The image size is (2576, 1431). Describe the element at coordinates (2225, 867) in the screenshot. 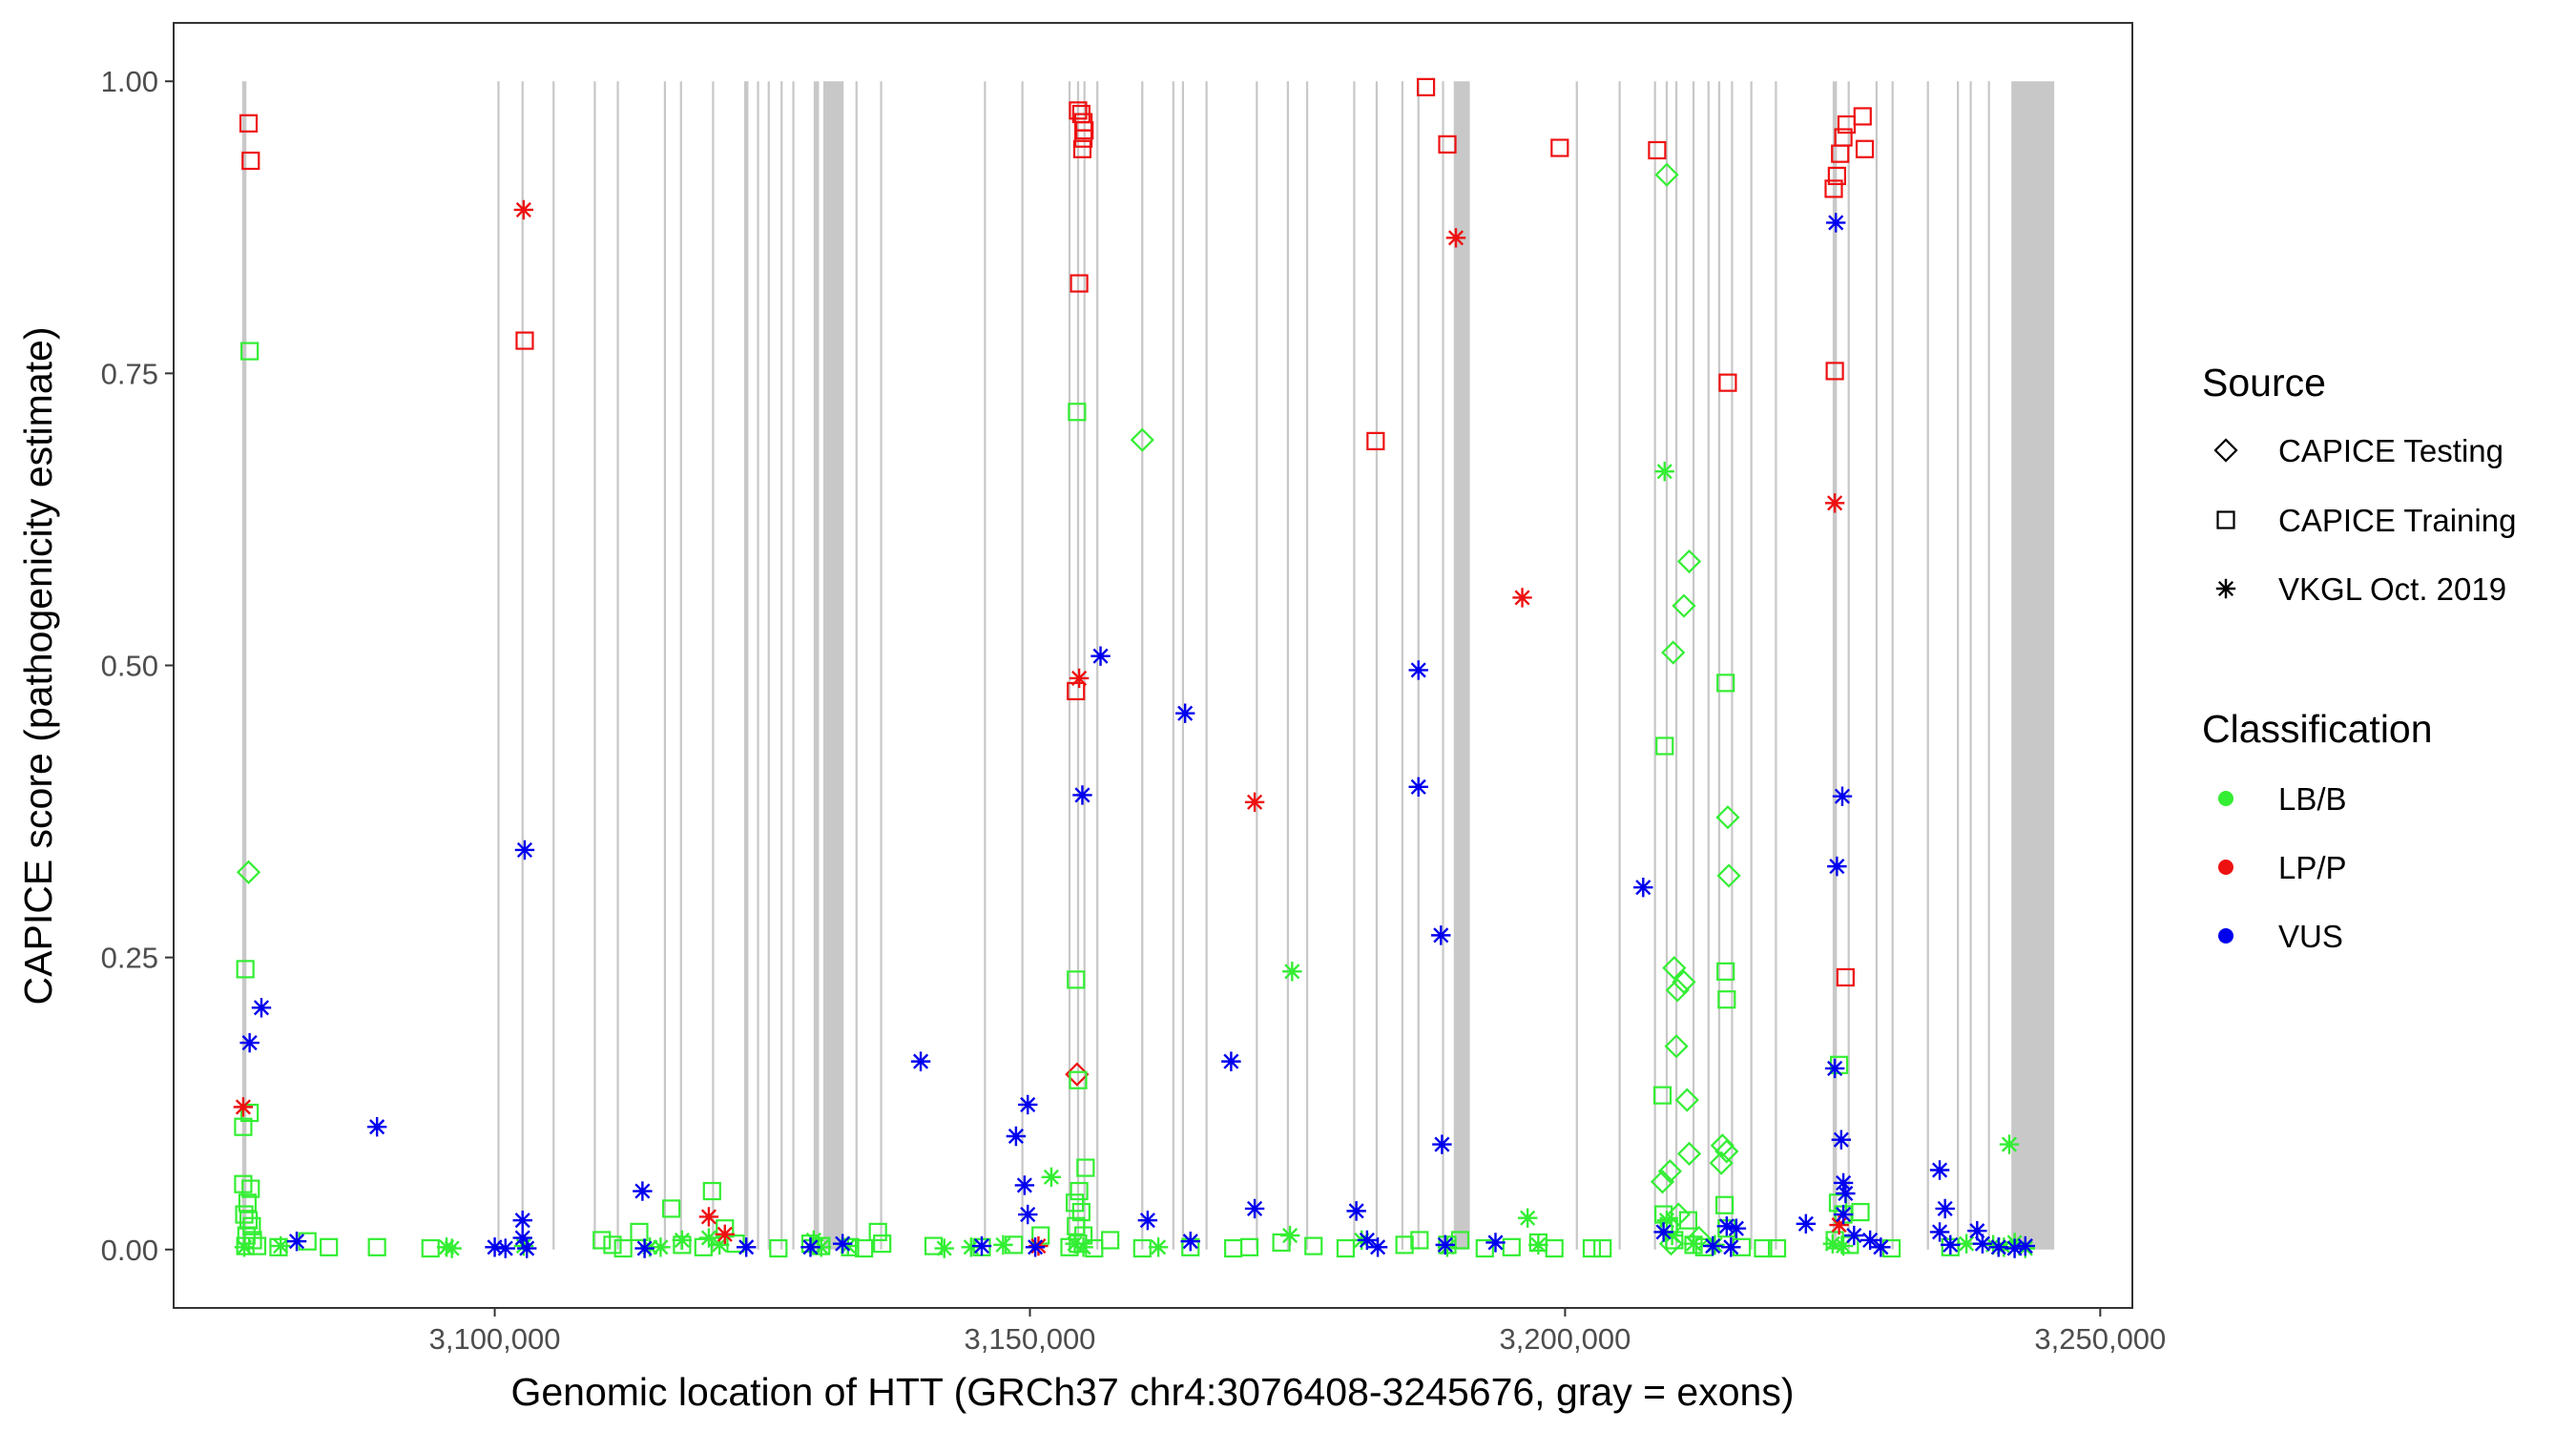

I see `legend-class-key` at that location.